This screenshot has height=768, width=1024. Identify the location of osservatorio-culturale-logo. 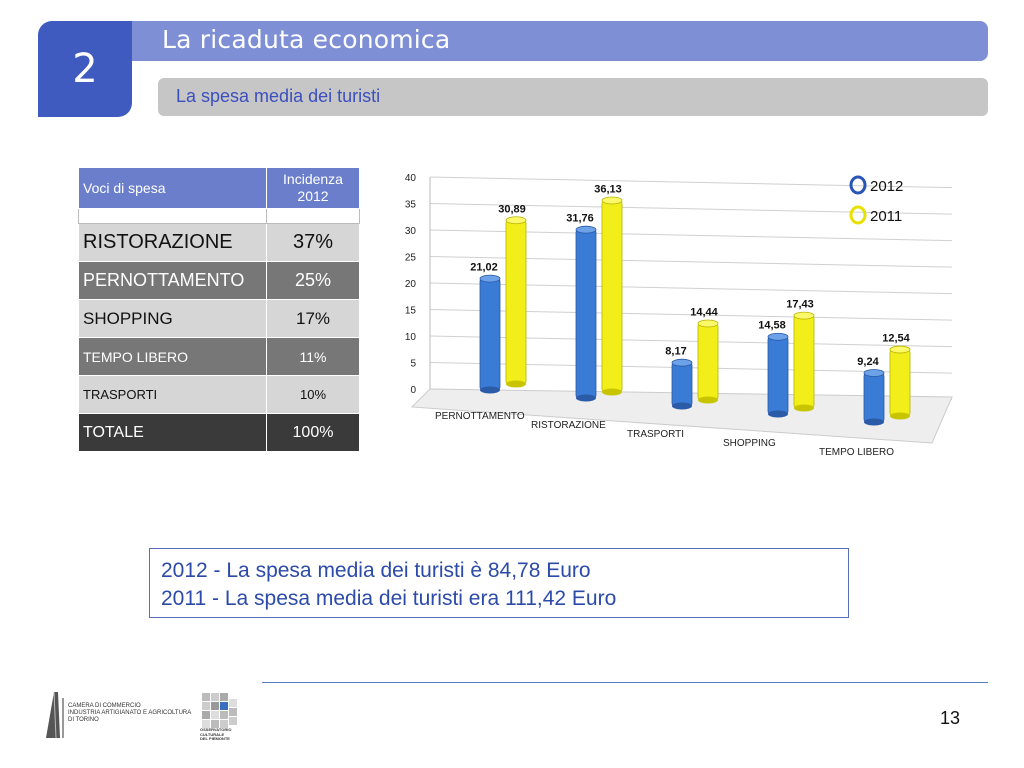
(219, 710).